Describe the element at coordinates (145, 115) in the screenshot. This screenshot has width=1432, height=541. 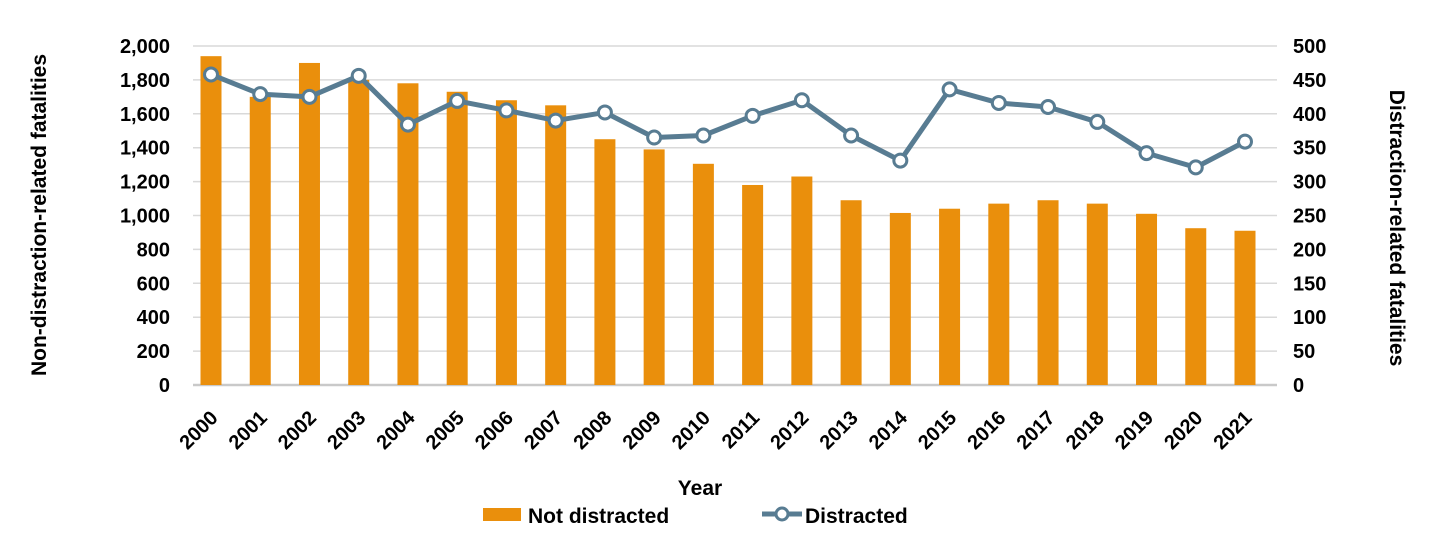
I see `left-axis-tick-label: 1,600` at that location.